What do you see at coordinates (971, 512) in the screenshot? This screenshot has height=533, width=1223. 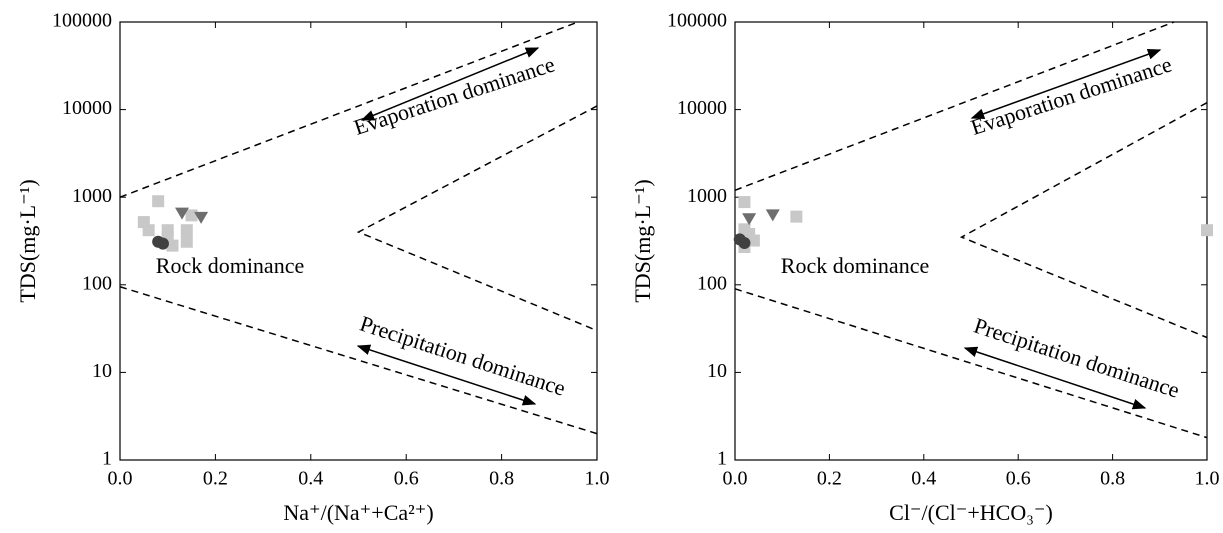 I see `x-axis-label: Cl⁻/(Cl⁻+HCO₃⁻)` at bounding box center [971, 512].